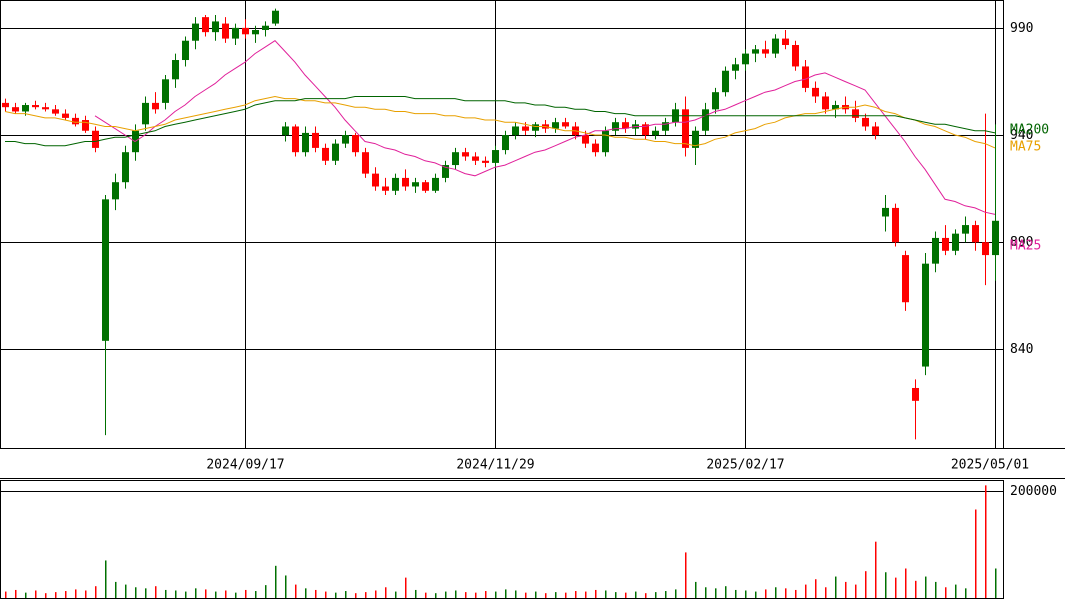  What do you see at coordinates (245, 465) in the screenshot?
I see `x-tick-label: 2024/09/17` at bounding box center [245, 465].